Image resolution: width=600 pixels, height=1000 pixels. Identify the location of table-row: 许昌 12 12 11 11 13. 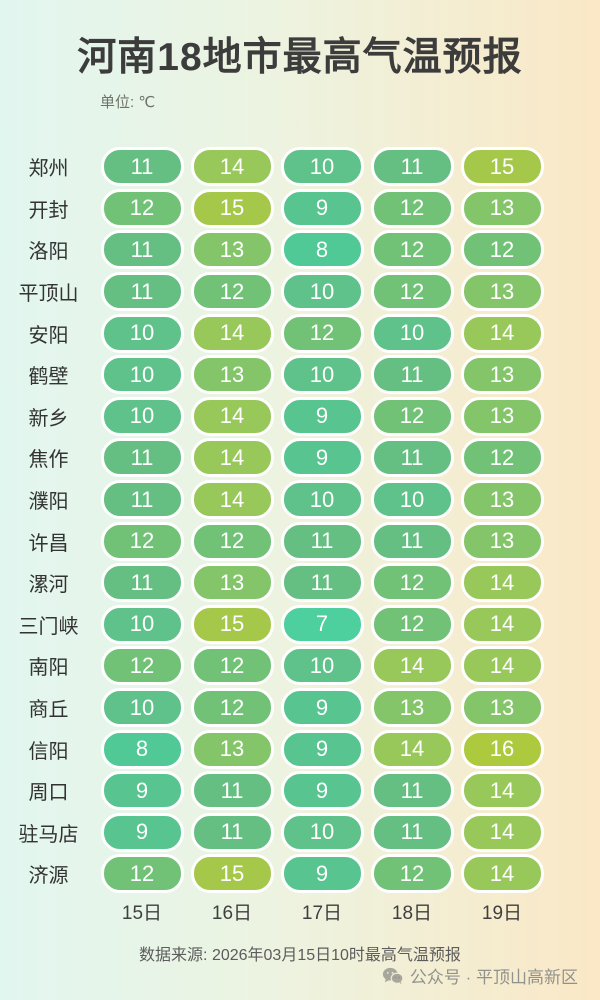
(300, 541).